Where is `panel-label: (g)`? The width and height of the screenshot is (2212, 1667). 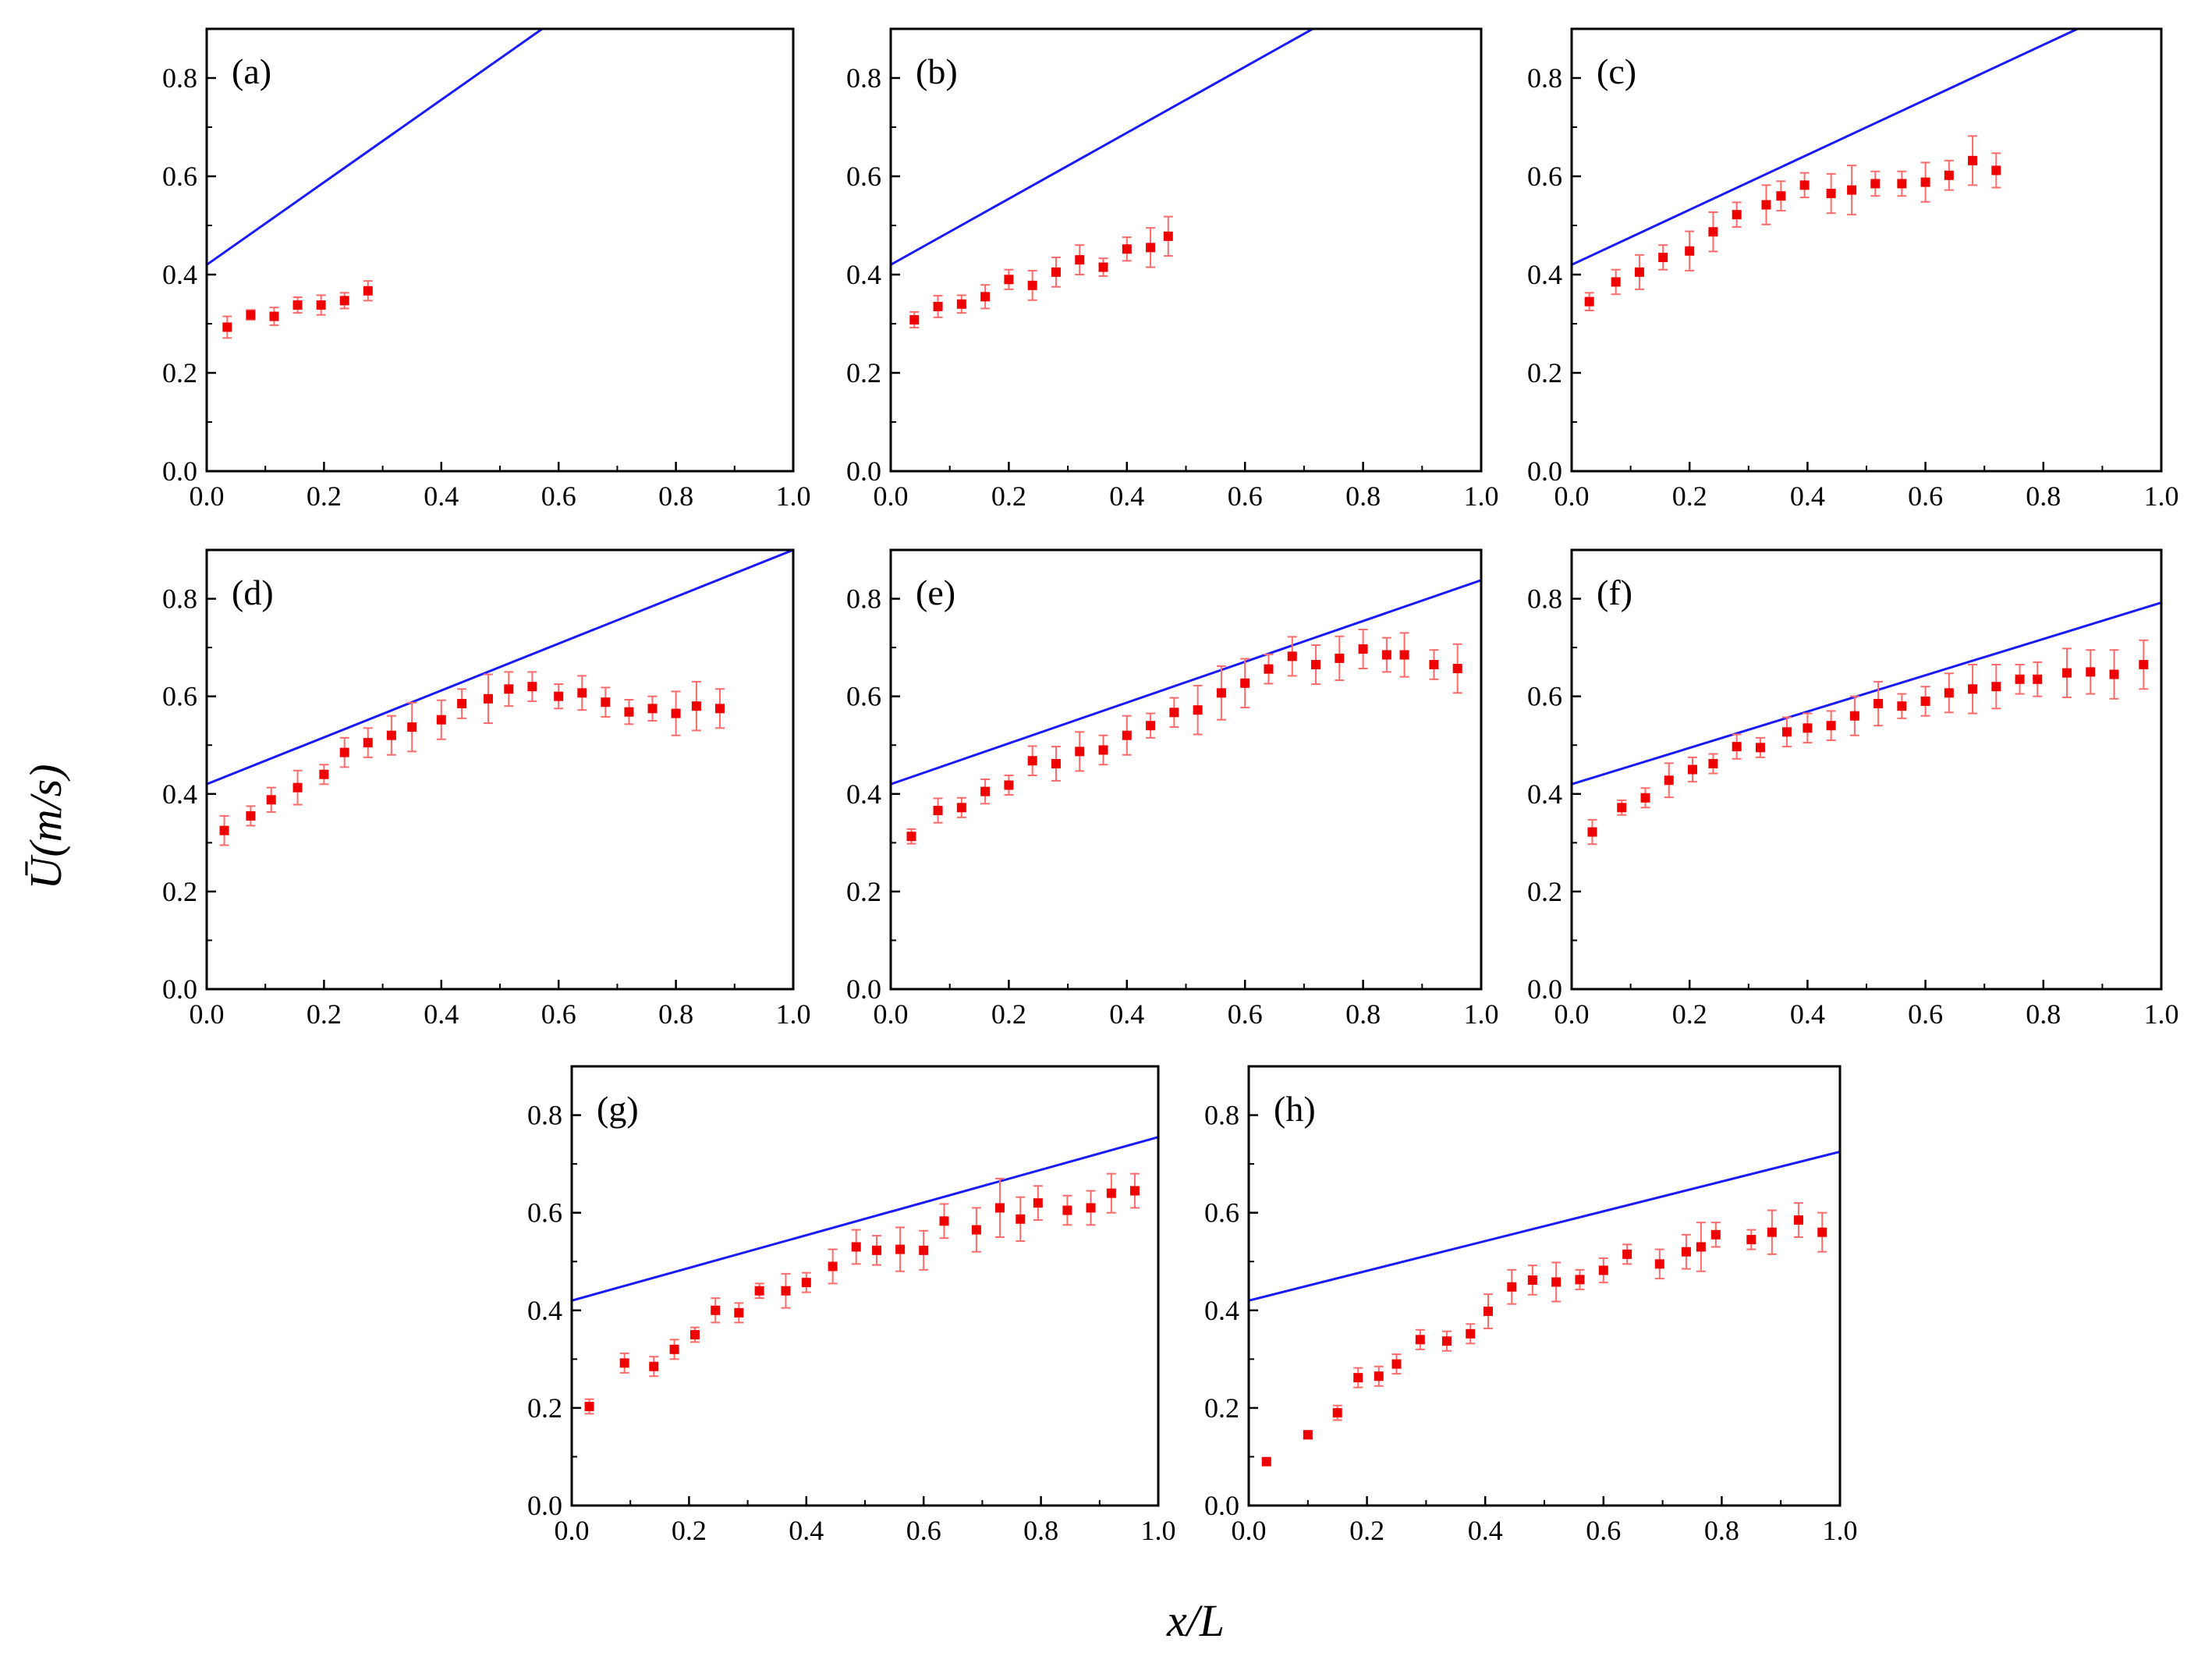 panel-label: (g) is located at coordinates (618, 1109).